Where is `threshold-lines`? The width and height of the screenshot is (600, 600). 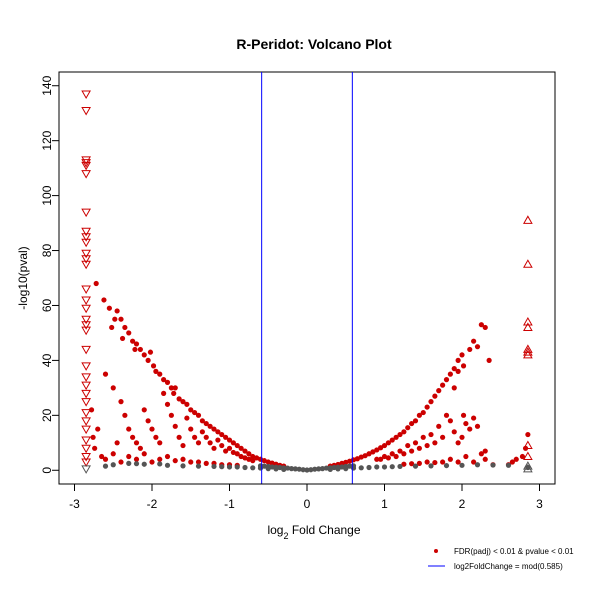 threshold-lines is located at coordinates (307, 278).